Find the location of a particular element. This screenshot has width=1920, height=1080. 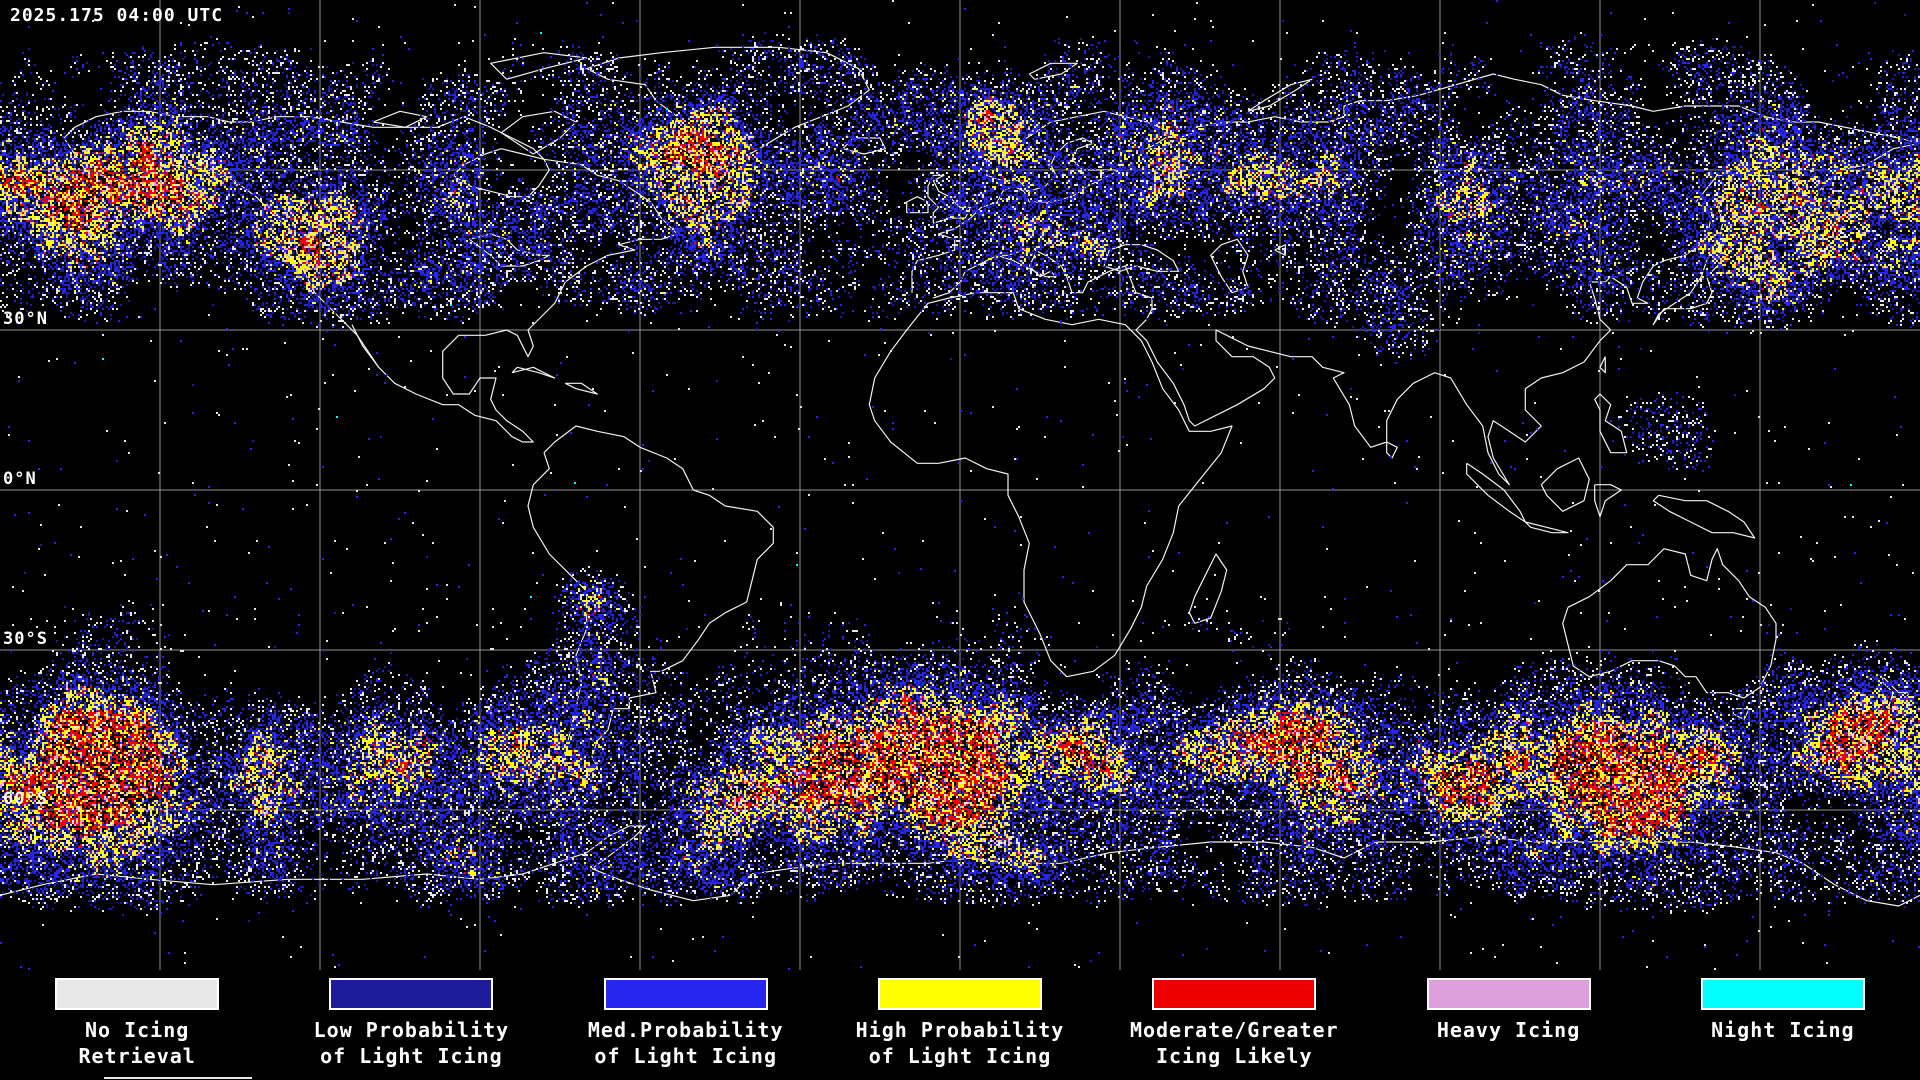

legend-label-med-probability-light-icing: Med.Probability of Light Icing is located at coordinates (686, 1043).